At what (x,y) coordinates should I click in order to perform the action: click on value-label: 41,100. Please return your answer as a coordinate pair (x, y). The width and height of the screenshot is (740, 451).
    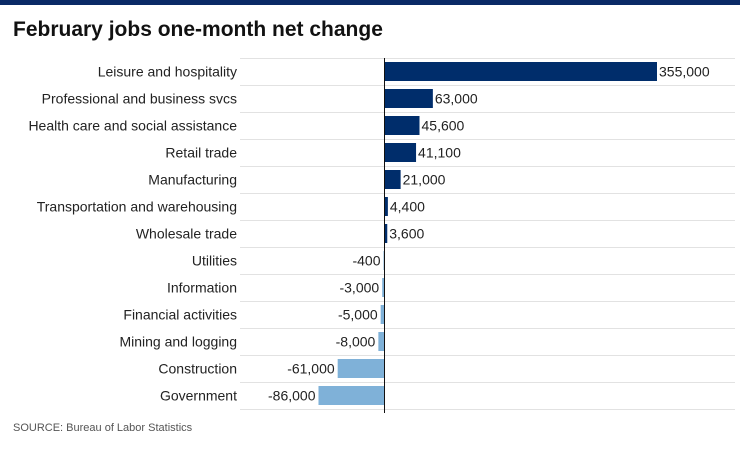
    Looking at the image, I should click on (439, 153).